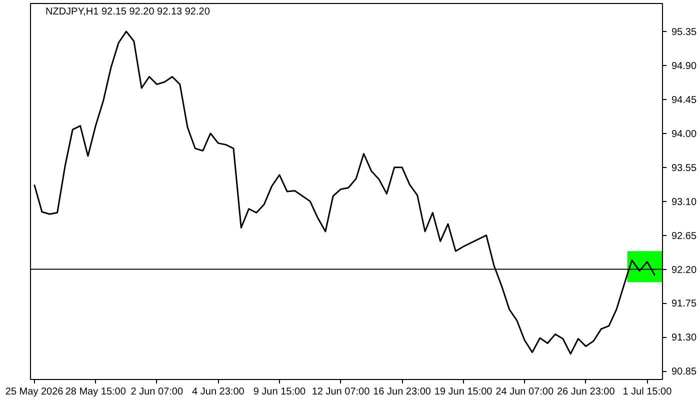  I want to click on x-tick-label: 2 Jun 07:00, so click(157, 392).